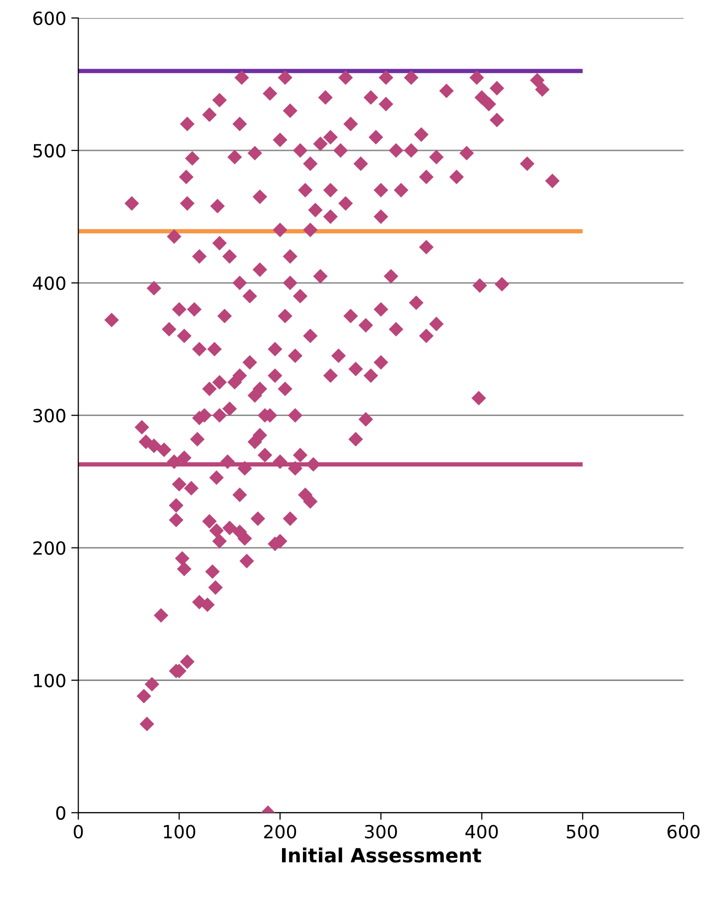 Image resolution: width=712 pixels, height=900 pixels. Describe the element at coordinates (49, 415) in the screenshot. I see `y-tick-label: 300` at that location.